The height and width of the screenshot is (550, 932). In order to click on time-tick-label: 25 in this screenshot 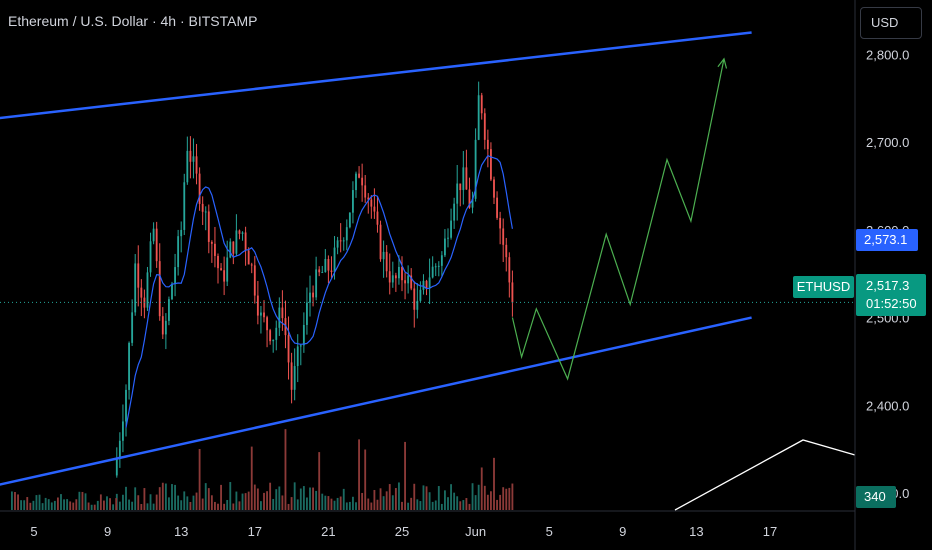, I will do `click(402, 531)`.